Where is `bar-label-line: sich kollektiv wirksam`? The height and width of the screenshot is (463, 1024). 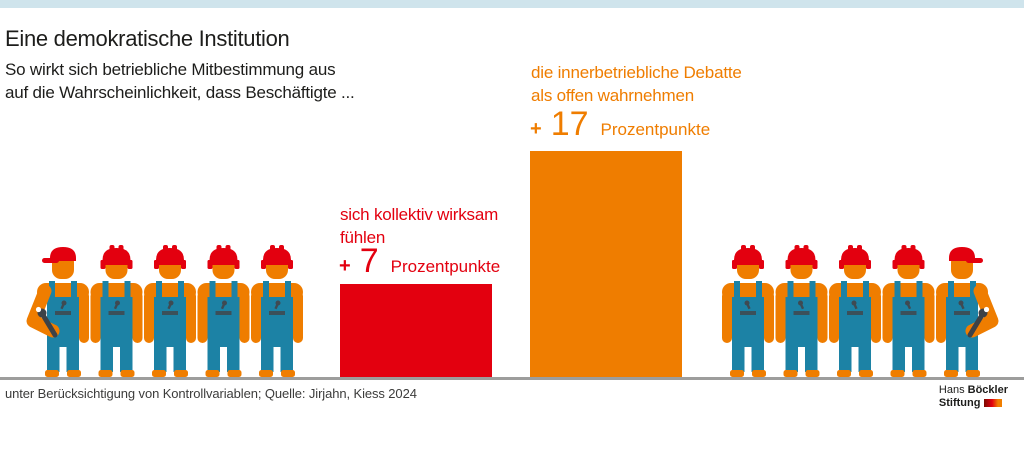
bar-label-line: sich kollektiv wirksam is located at coordinates (419, 214).